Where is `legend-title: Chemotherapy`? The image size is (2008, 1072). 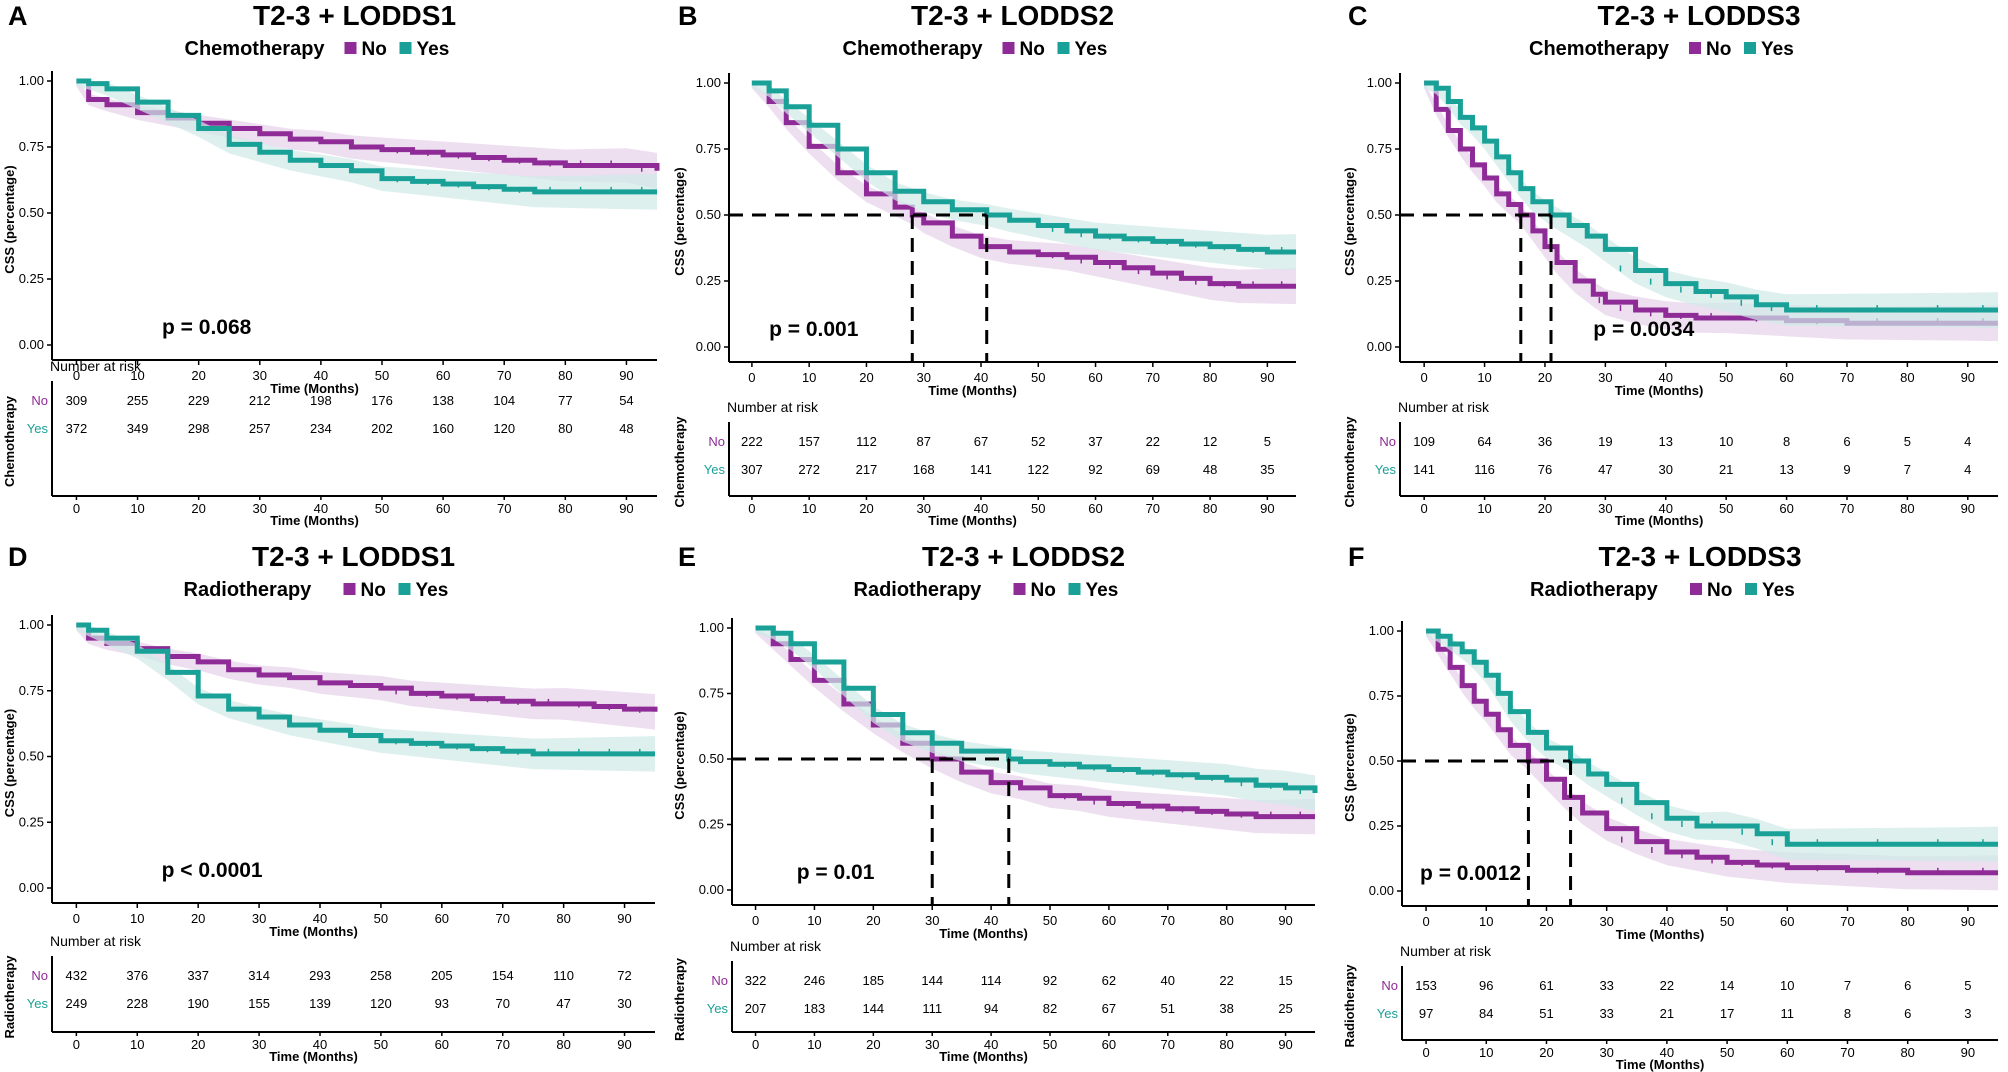
legend-title: Chemotherapy is located at coordinates (1599, 49).